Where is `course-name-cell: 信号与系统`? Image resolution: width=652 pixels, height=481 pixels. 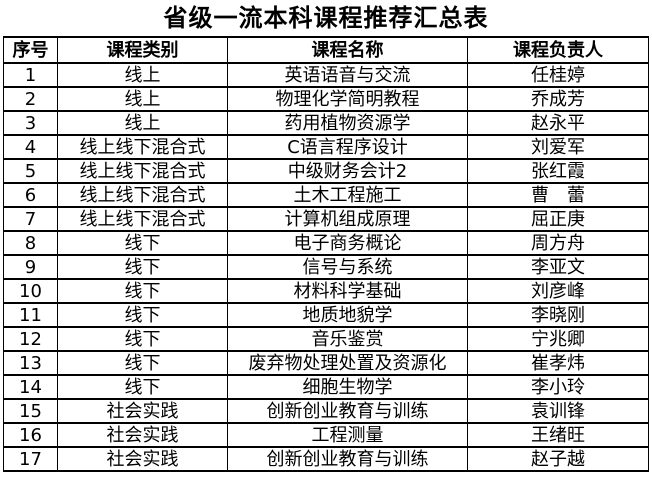 course-name-cell: 信号与系统 is located at coordinates (347, 267).